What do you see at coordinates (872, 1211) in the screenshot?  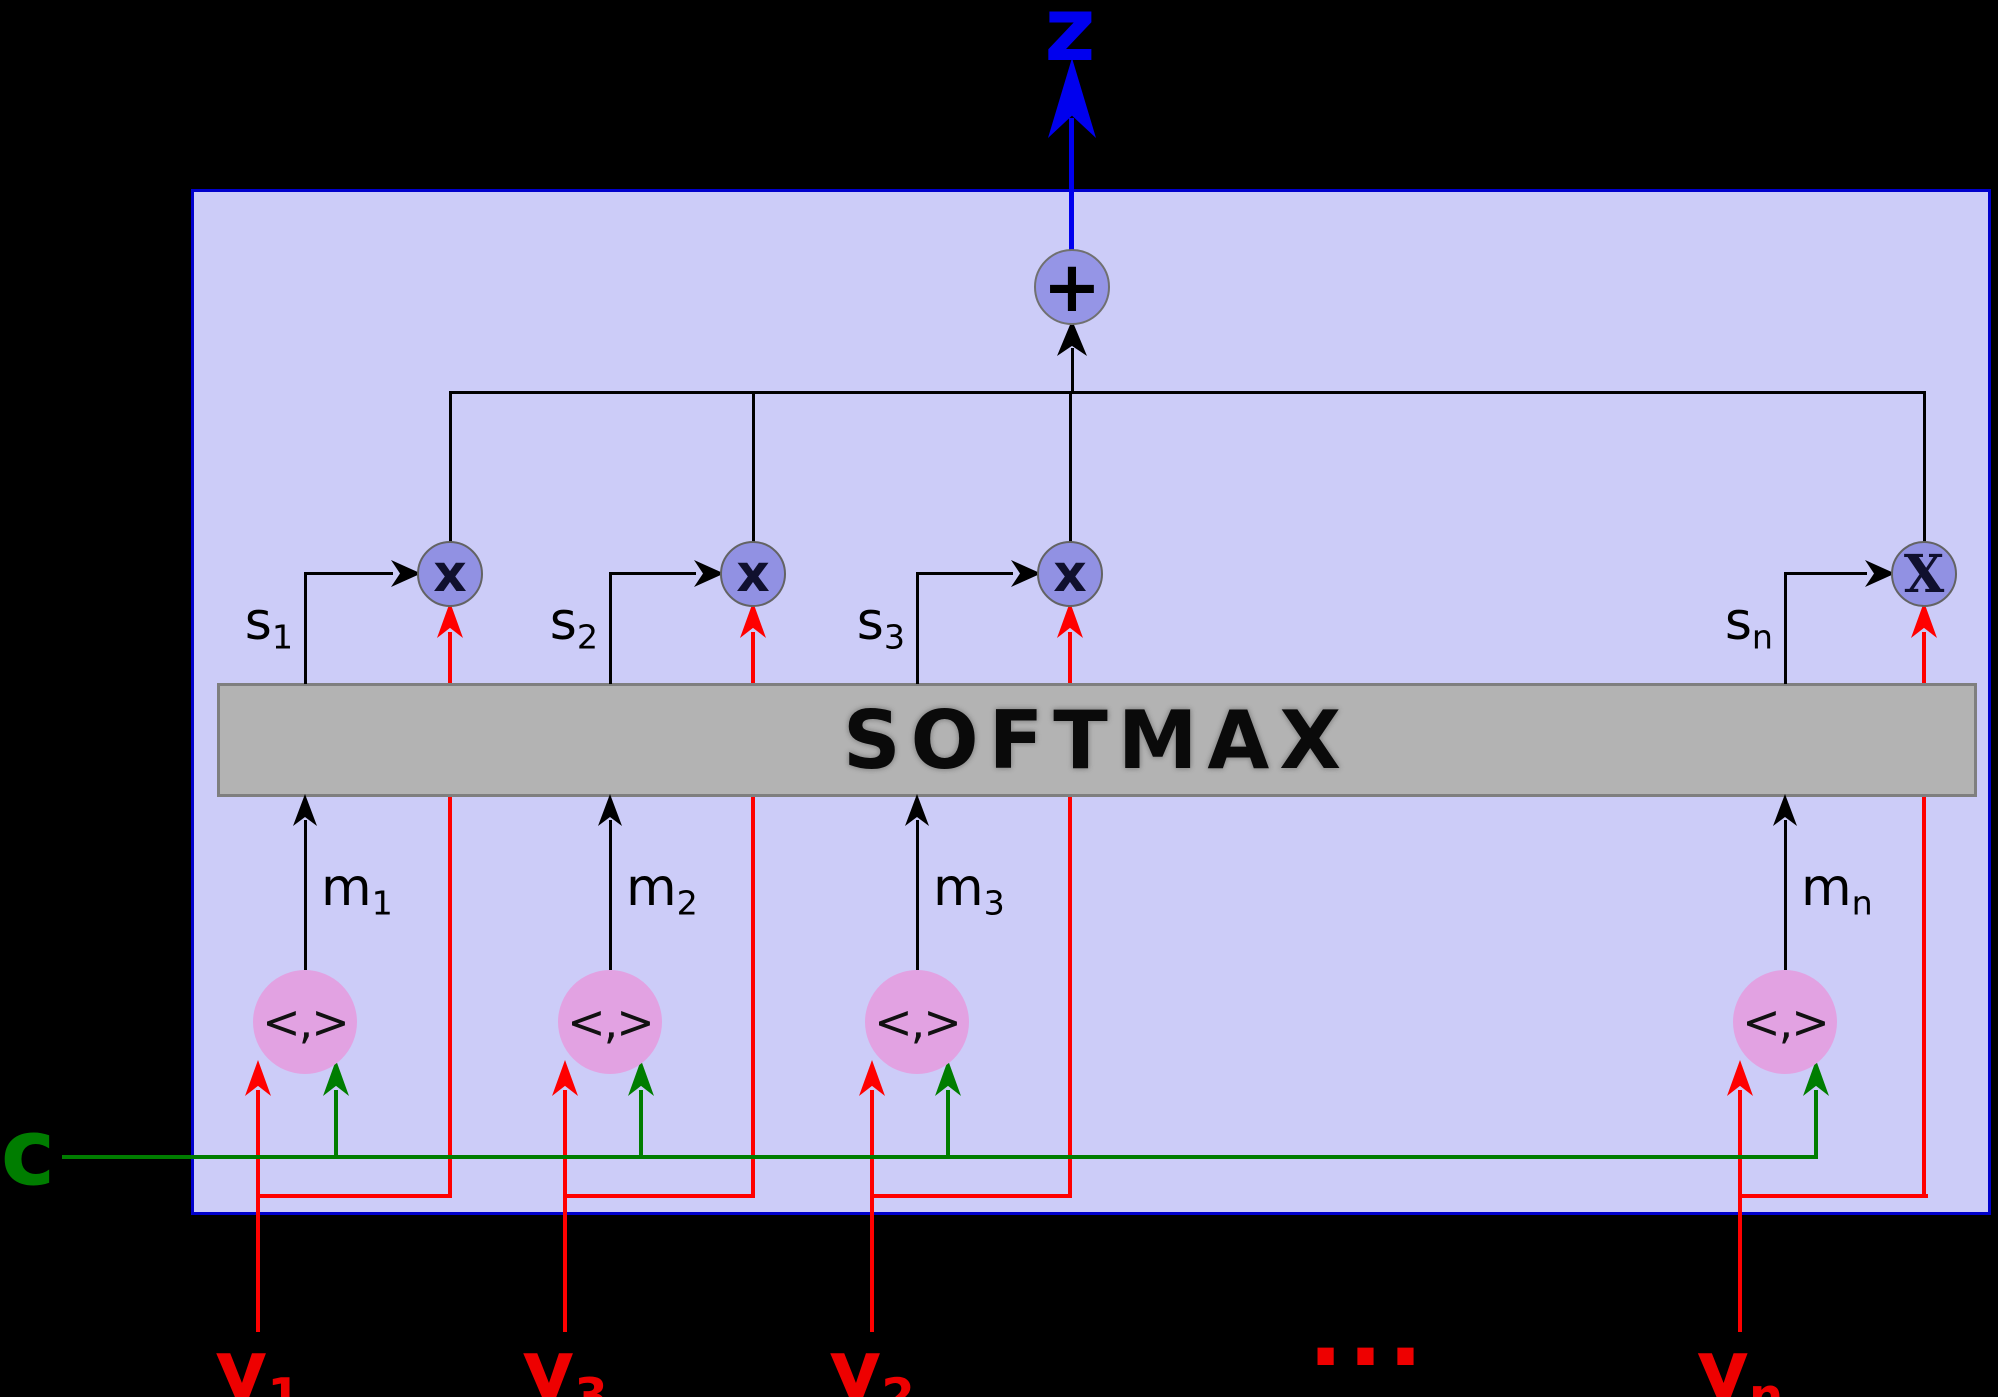 I see `y2-input-shaft` at bounding box center [872, 1211].